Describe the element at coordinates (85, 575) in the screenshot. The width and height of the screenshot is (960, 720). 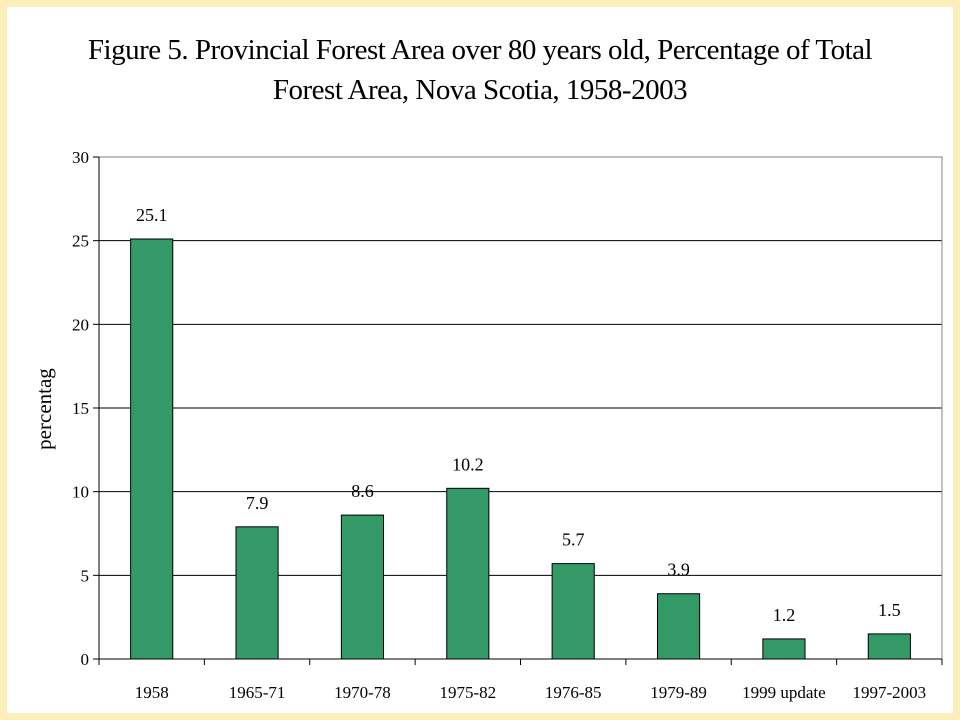
I see `y-tick-label: 5` at that location.